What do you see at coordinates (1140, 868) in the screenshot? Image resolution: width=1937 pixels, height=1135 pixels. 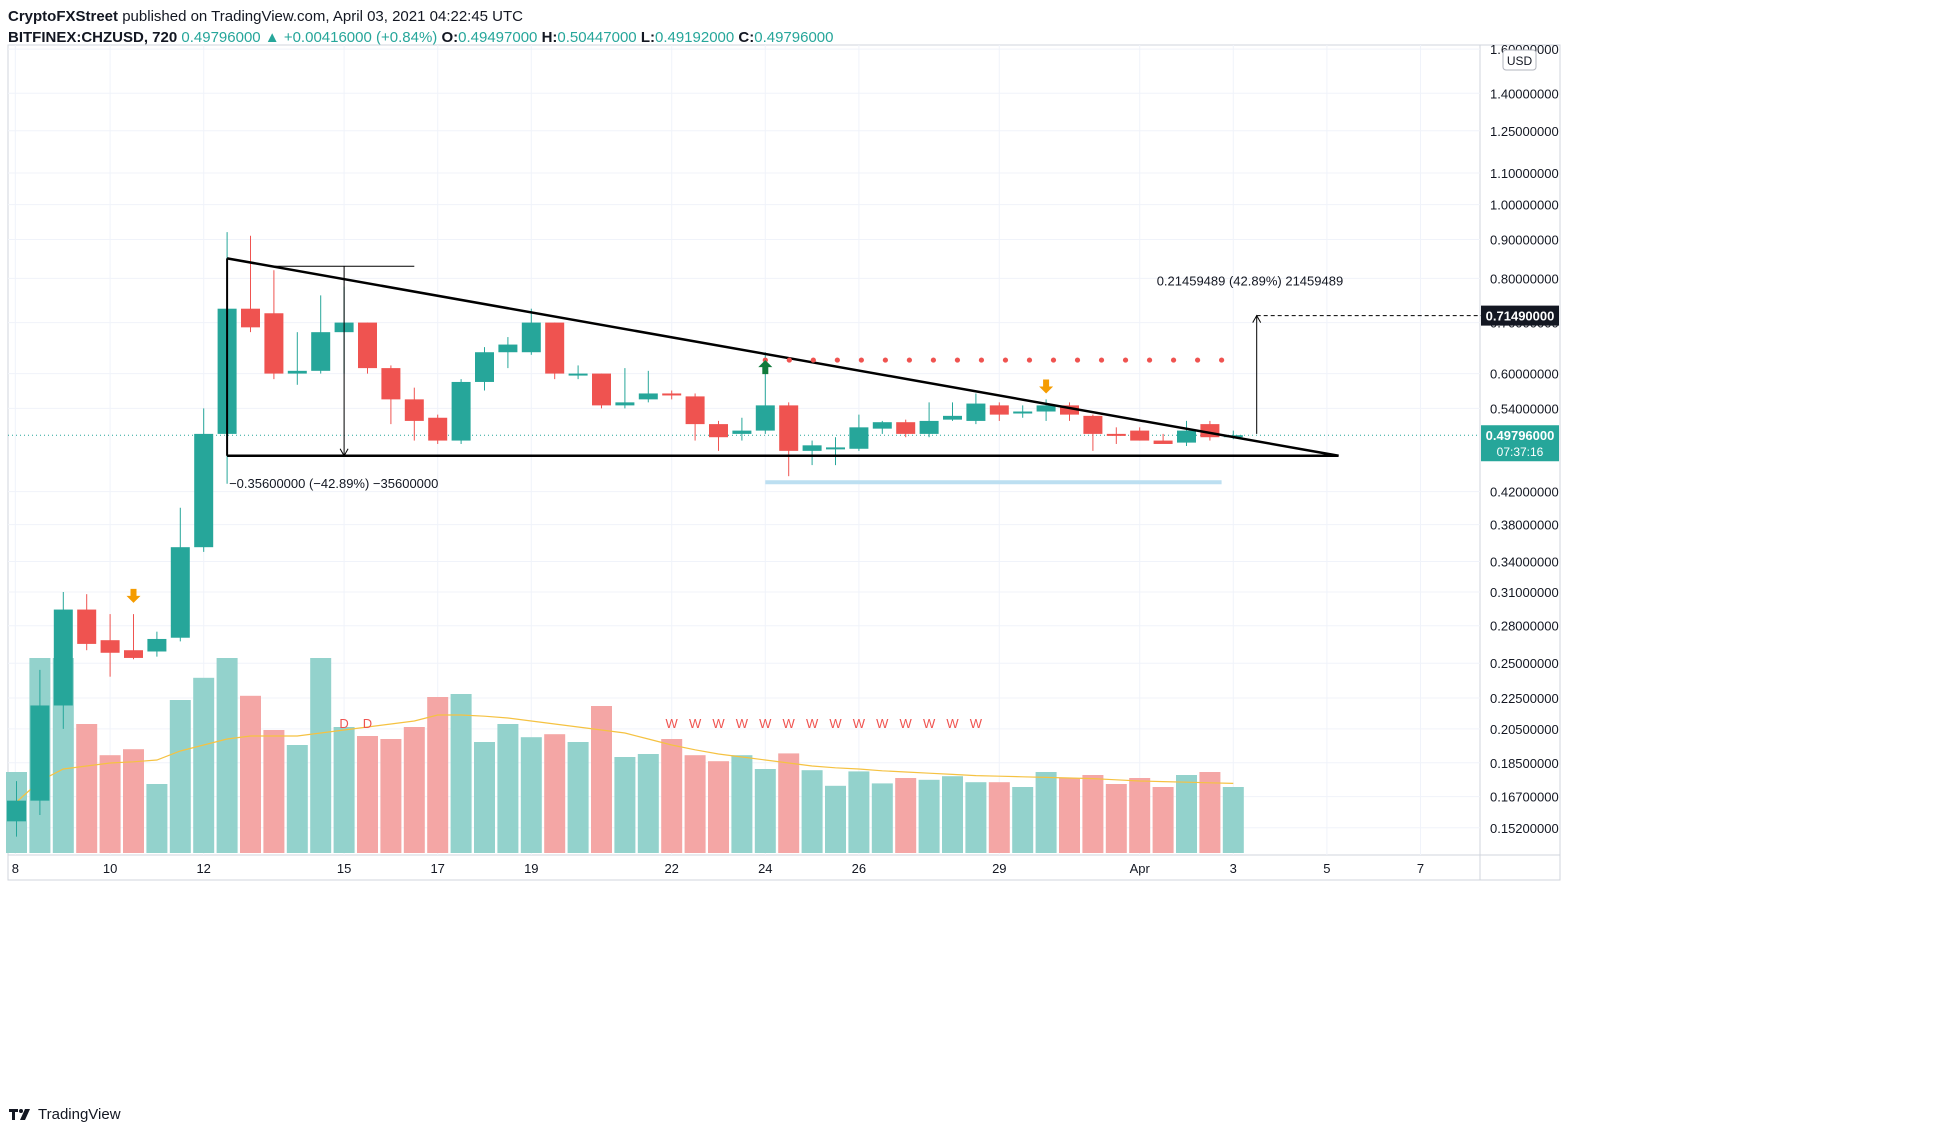 I see `time-axis-tick: Apr` at bounding box center [1140, 868].